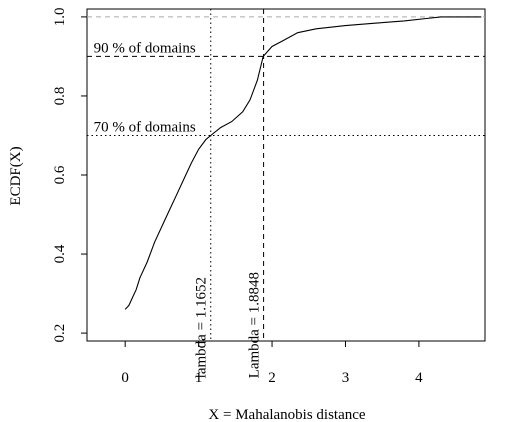  Describe the element at coordinates (16, 175) in the screenshot. I see `y-axis-label: ECDF(X)` at that location.